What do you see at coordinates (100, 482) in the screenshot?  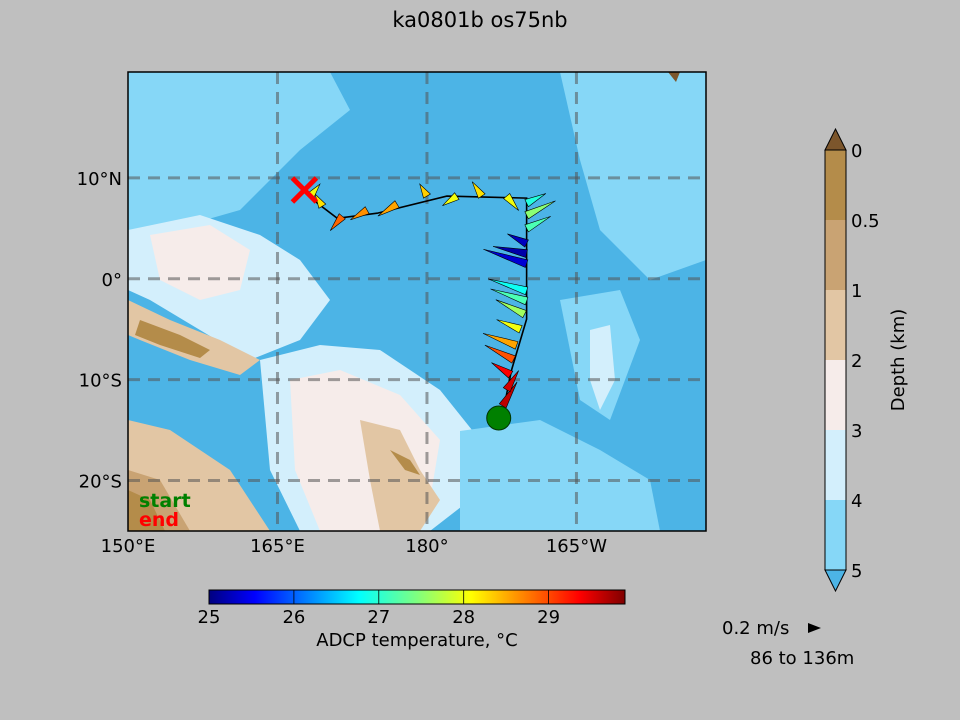 I see `latitude-tick-label: 20°S` at bounding box center [100, 482].